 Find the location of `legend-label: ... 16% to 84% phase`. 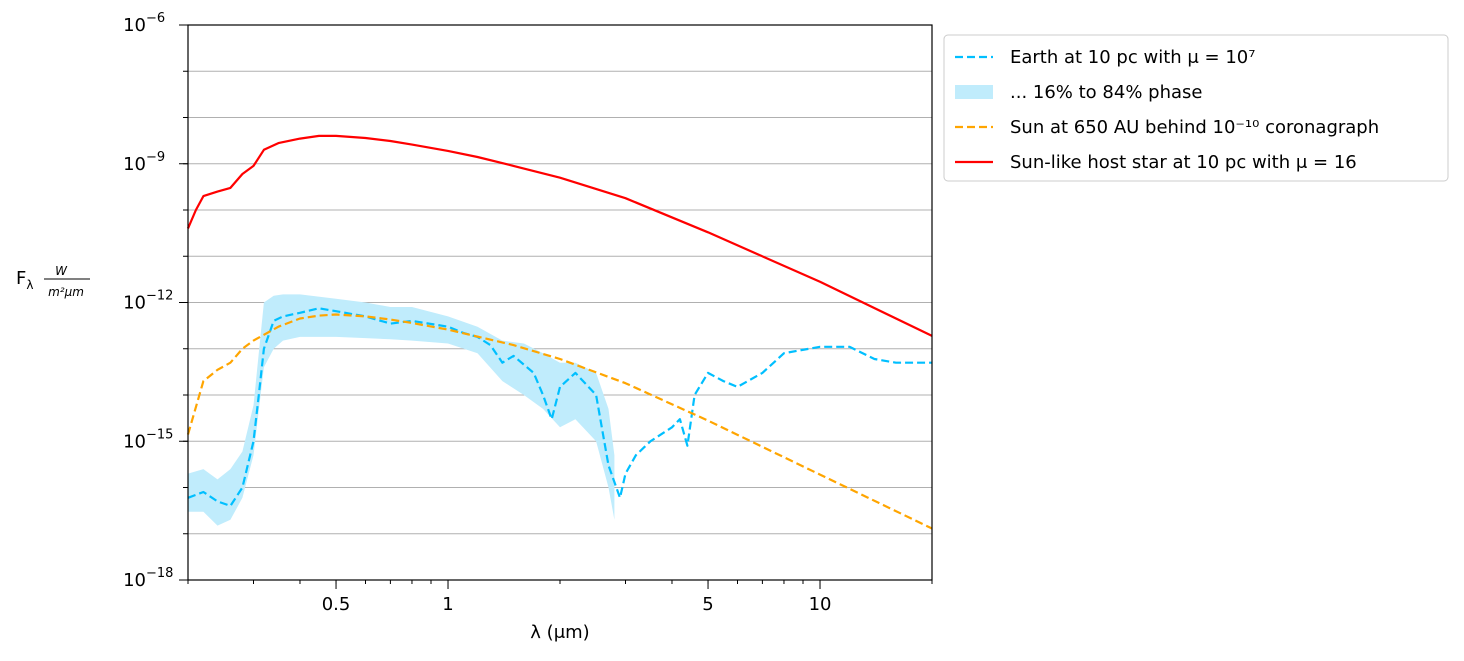

legend-label: ... 16% to 84% phase is located at coordinates (1106, 92).